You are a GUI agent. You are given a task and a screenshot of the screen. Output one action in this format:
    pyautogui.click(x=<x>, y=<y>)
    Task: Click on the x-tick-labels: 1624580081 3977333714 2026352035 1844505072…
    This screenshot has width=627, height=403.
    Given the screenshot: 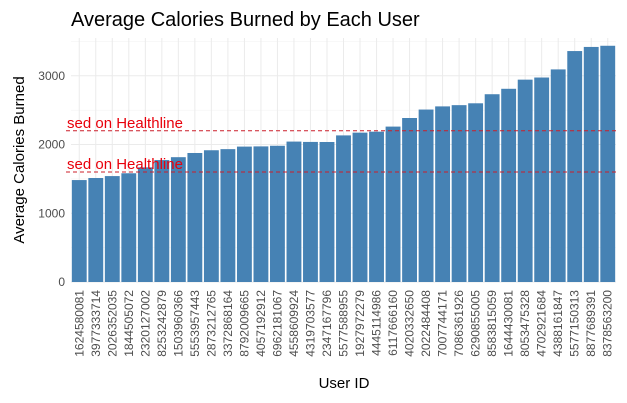 What is the action you would take?
    pyautogui.click(x=343, y=323)
    